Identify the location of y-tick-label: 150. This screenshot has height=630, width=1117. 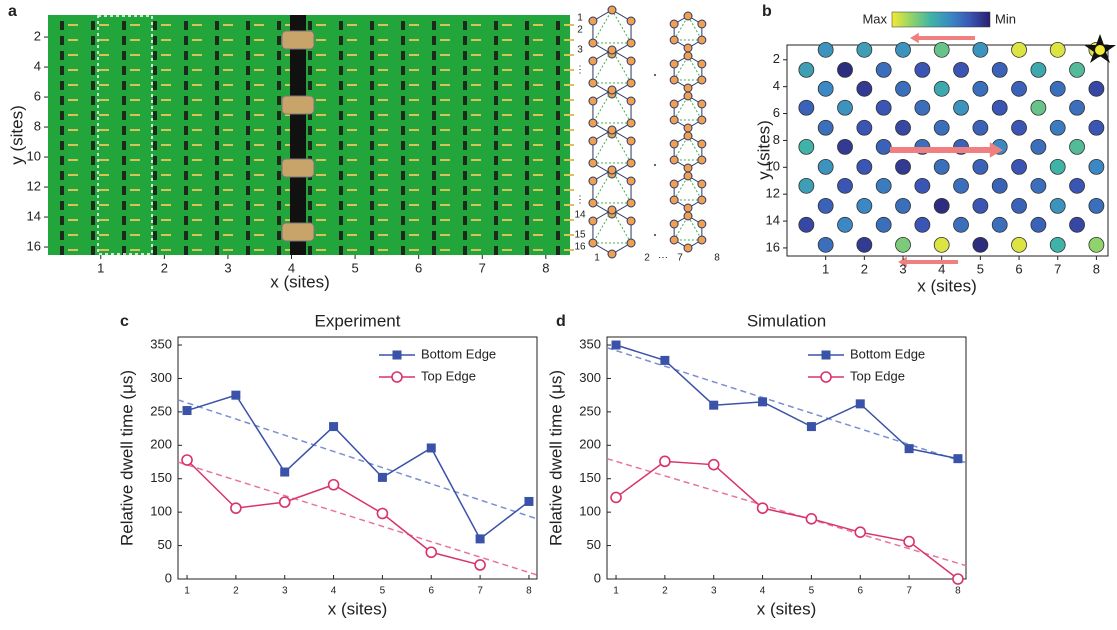
(161, 477).